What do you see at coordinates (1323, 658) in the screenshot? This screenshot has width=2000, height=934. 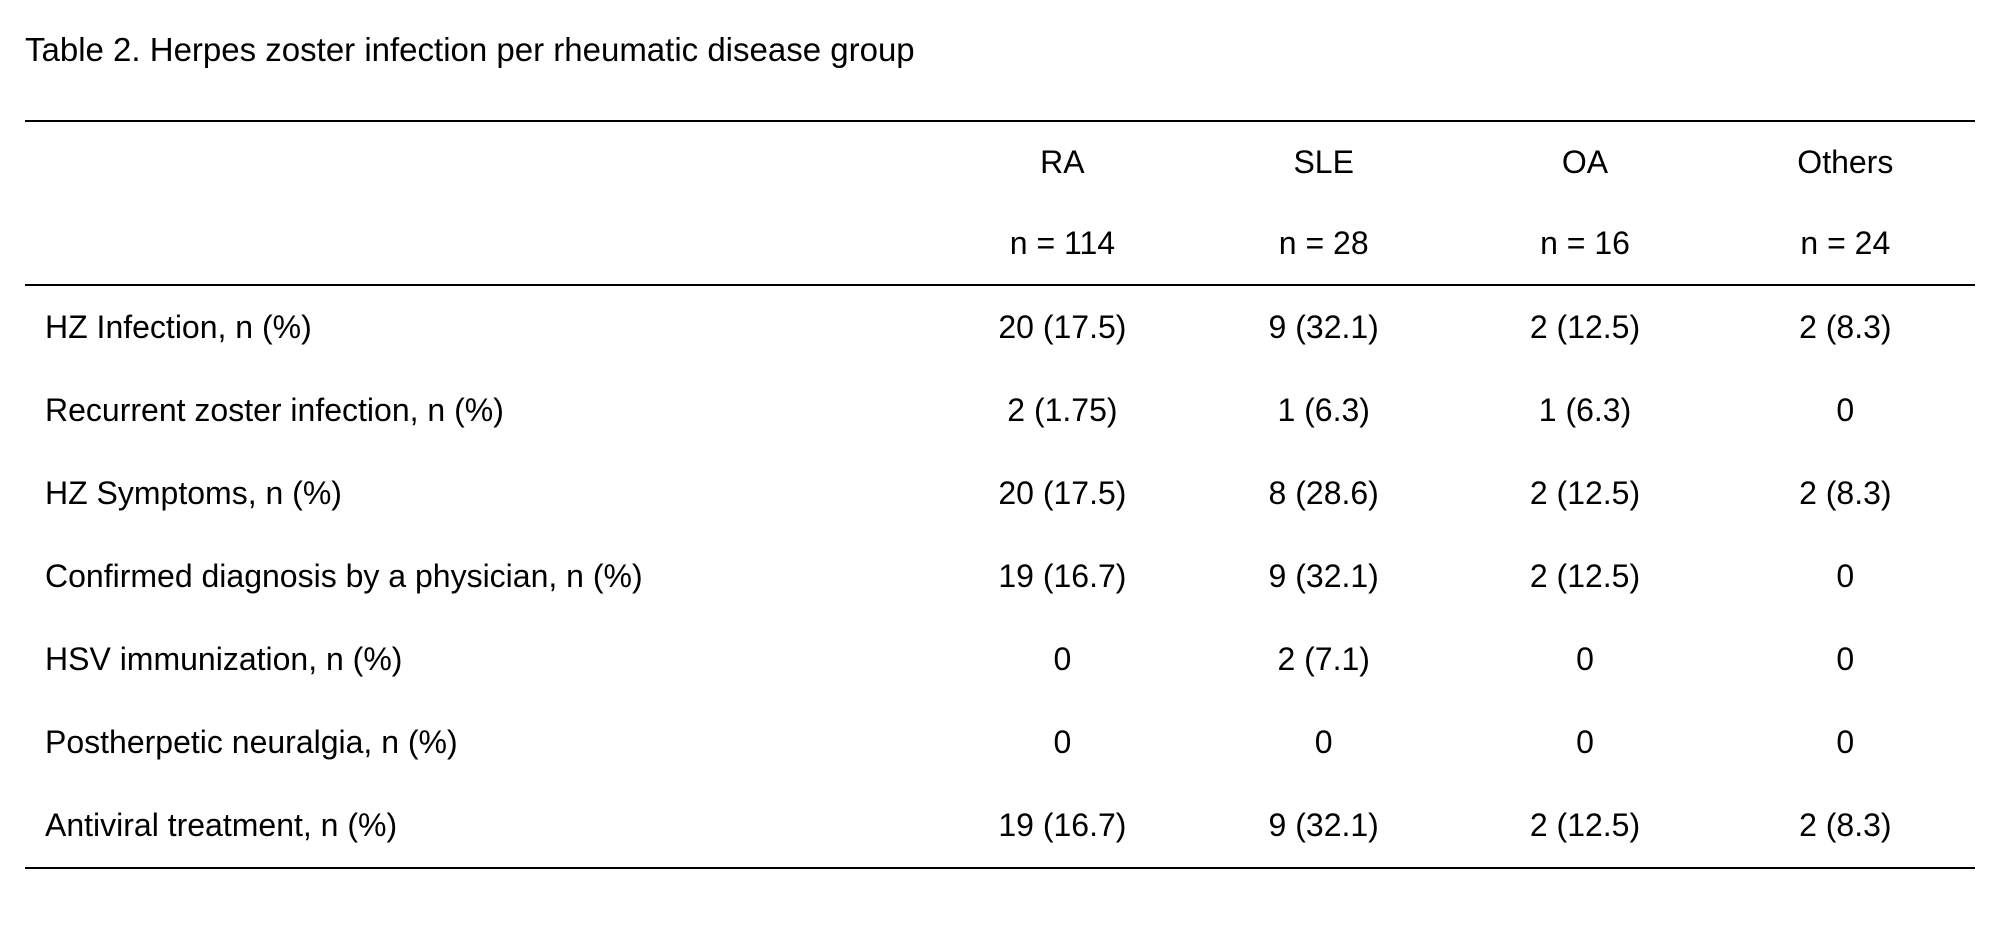 I see `cell-value: 2 (7.1)` at bounding box center [1323, 658].